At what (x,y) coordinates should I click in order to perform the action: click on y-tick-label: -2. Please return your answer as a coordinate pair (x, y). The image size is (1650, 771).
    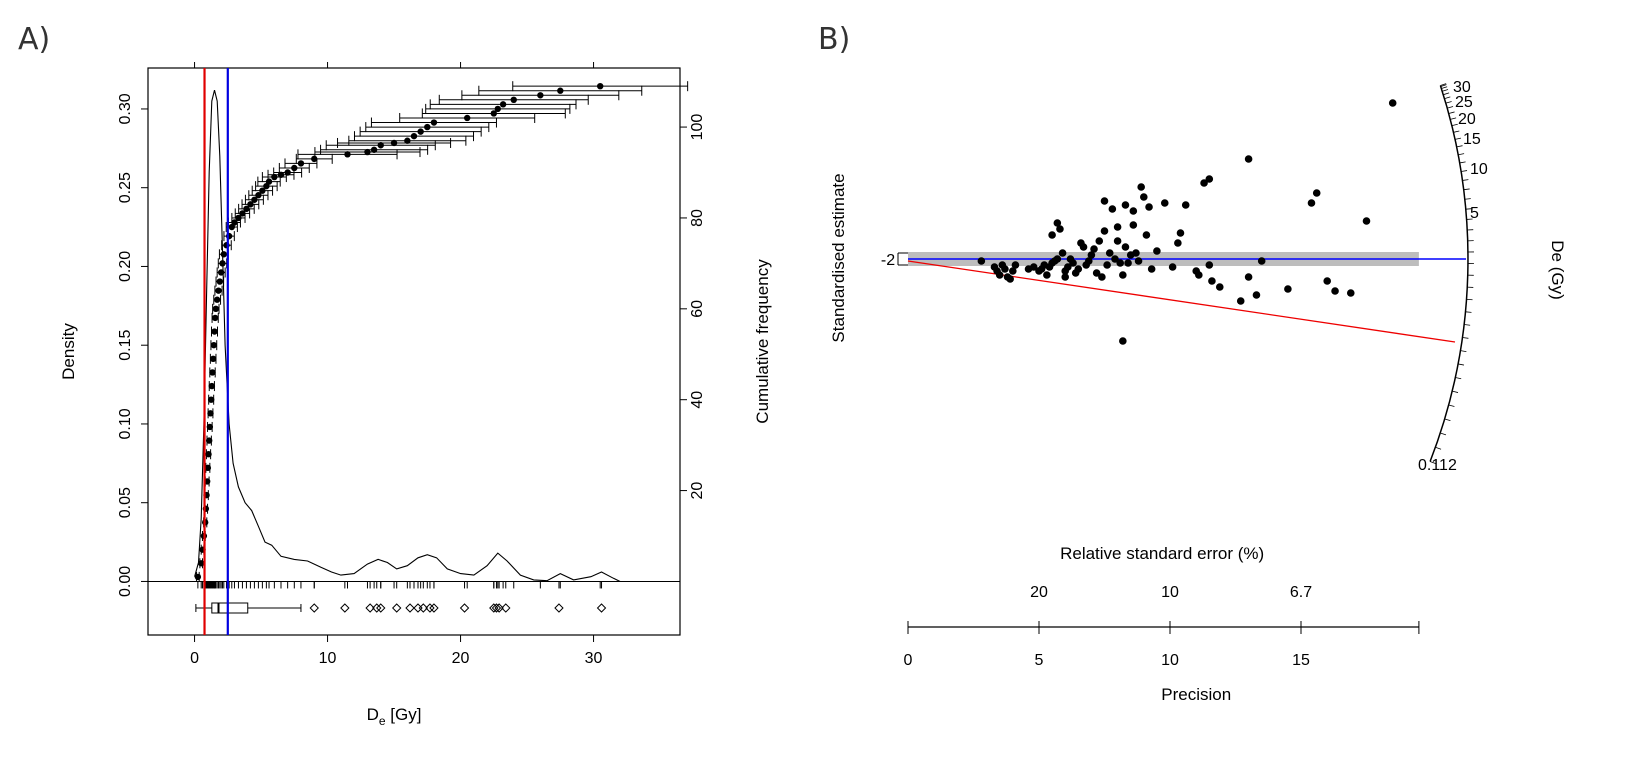
    Looking at the image, I should click on (888, 260).